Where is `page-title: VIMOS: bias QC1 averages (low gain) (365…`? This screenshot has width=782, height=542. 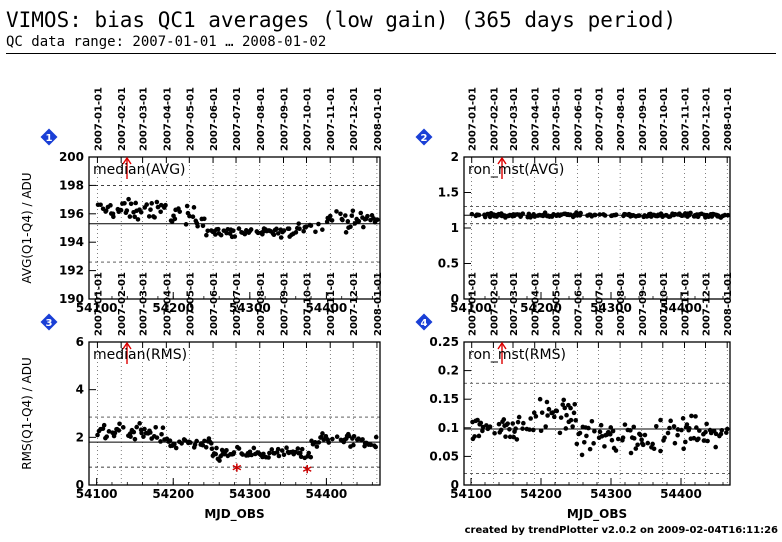
page-title: VIMOS: bias QC1 averages (low gain) (365… is located at coordinates (341, 20).